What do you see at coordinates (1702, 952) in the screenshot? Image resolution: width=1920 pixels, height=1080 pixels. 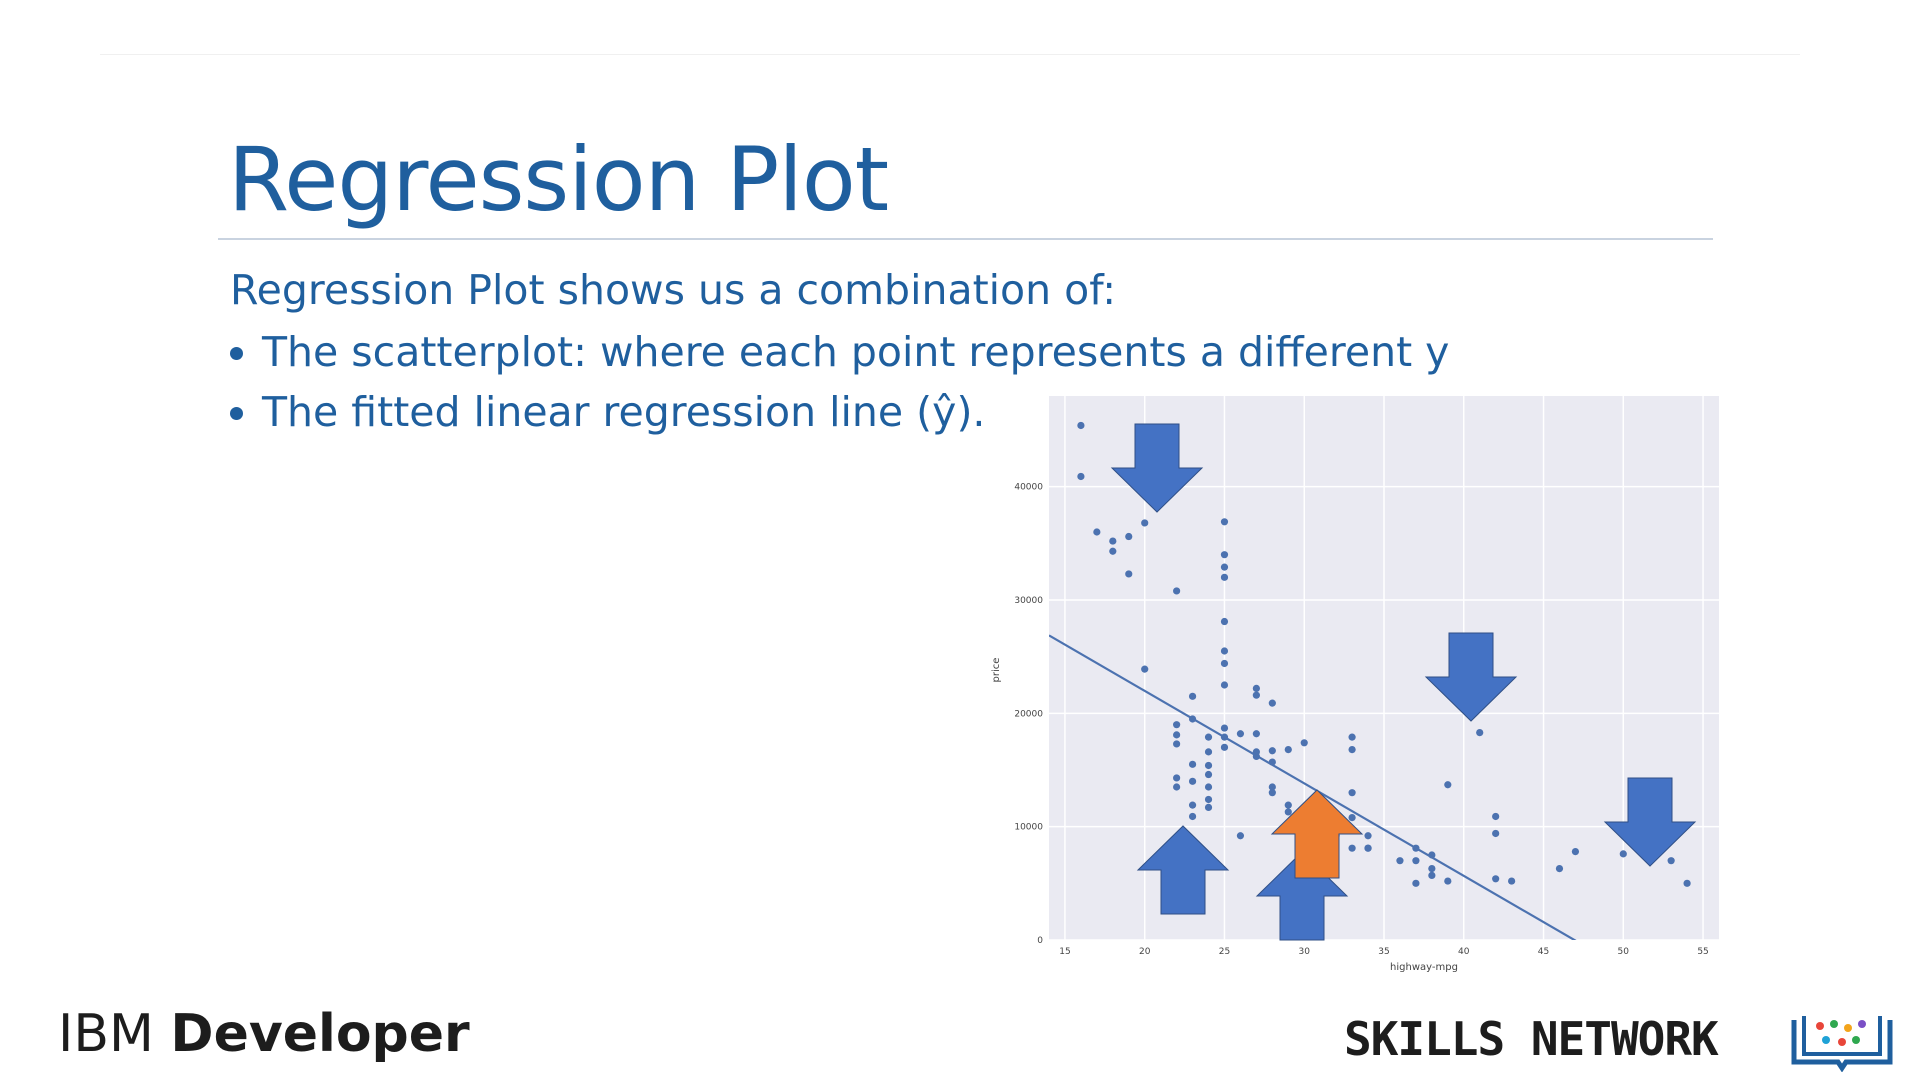 I see `x-tick-label: 55` at bounding box center [1702, 952].